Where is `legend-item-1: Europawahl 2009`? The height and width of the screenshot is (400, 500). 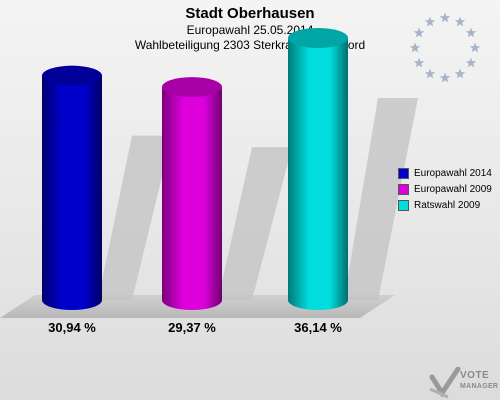 legend-item-1: Europawahl 2009 is located at coordinates (445, 189).